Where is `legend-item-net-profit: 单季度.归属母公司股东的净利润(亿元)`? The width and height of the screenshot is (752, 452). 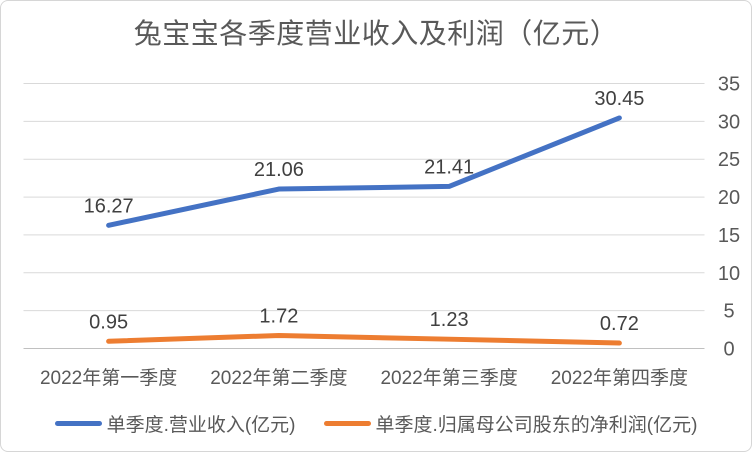 legend-item-net-profit: 单季度.归属母公司股东的净利润(亿元) is located at coordinates (510, 423).